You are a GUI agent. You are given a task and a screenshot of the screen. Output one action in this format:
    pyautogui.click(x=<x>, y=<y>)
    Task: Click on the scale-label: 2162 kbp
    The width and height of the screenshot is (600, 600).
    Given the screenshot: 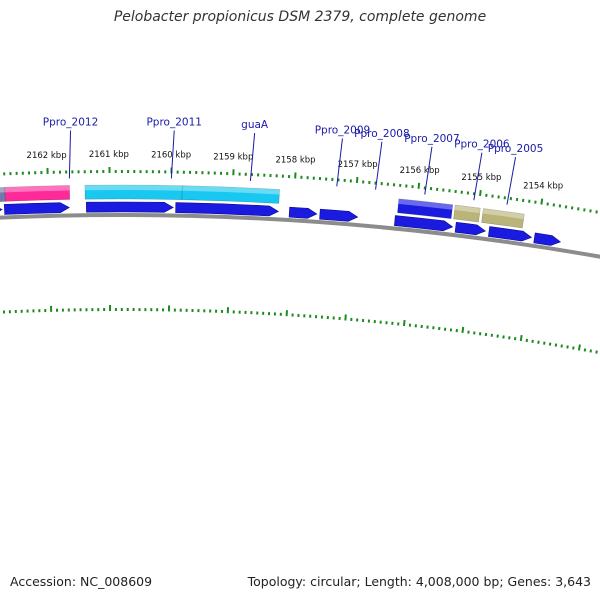 What is the action you would take?
    pyautogui.click(x=47, y=156)
    